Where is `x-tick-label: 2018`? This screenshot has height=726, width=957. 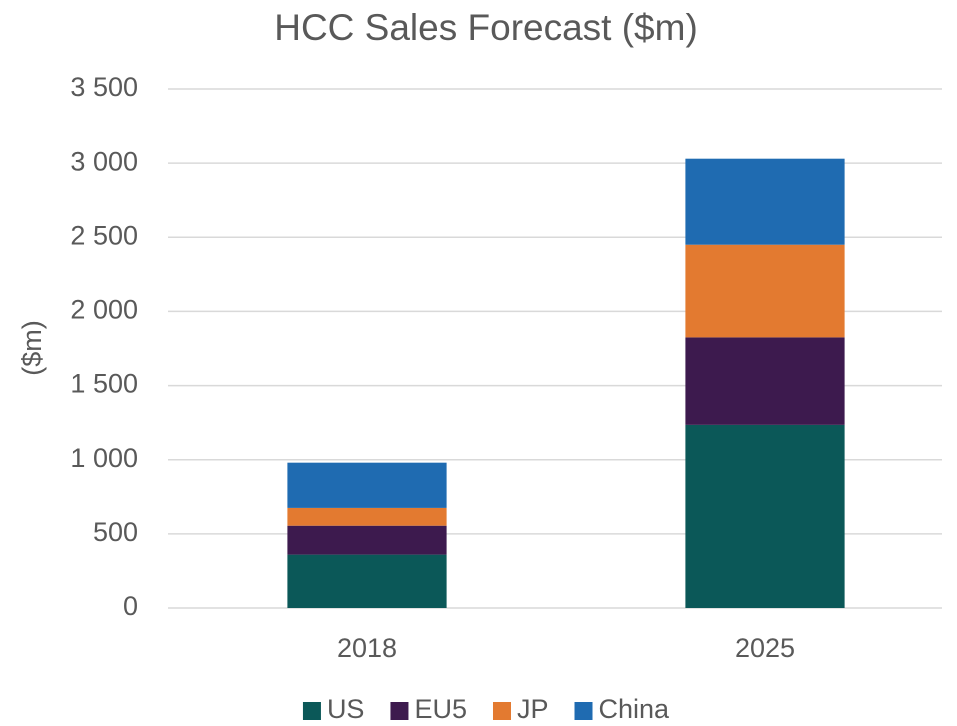
x-tick-label: 2018 is located at coordinates (367, 648).